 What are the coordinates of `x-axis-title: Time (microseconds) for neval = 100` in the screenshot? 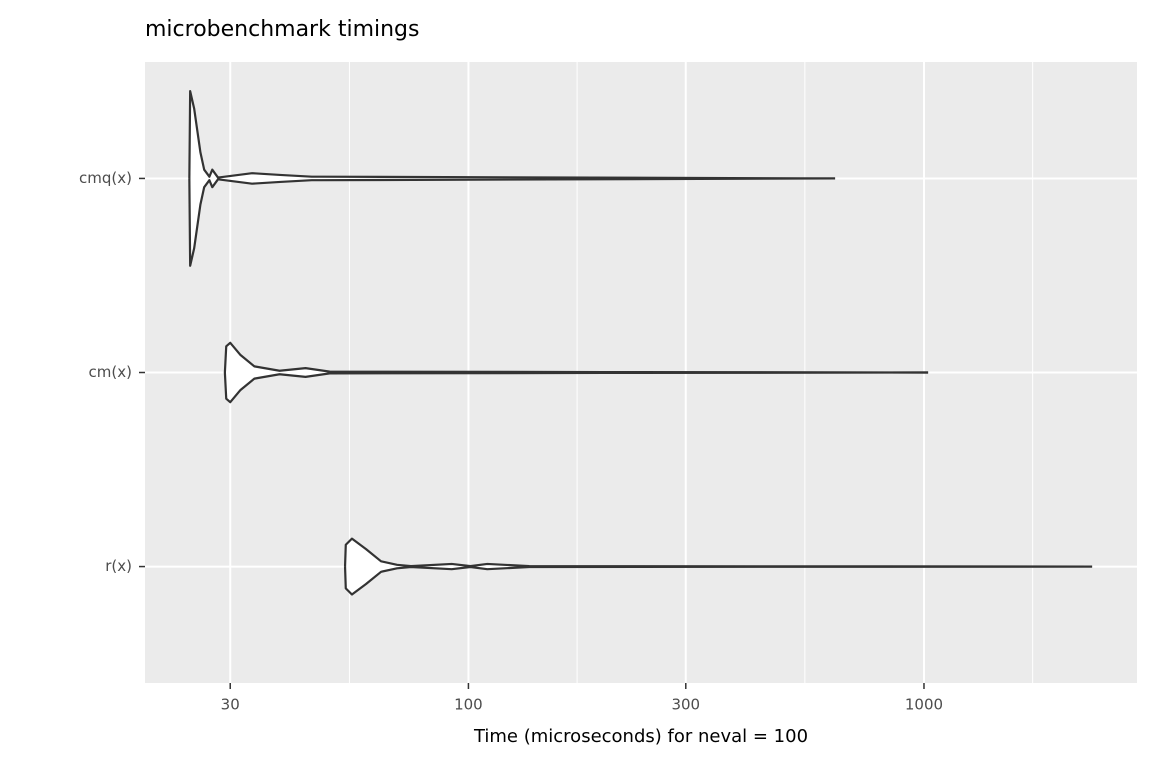 It's located at (640, 736).